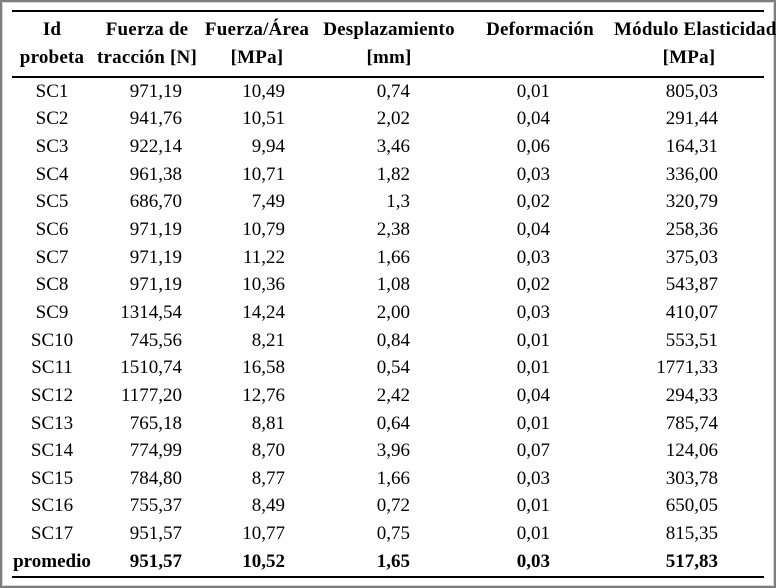  I want to click on row-value-cell: 1771,33, so click(687, 368).